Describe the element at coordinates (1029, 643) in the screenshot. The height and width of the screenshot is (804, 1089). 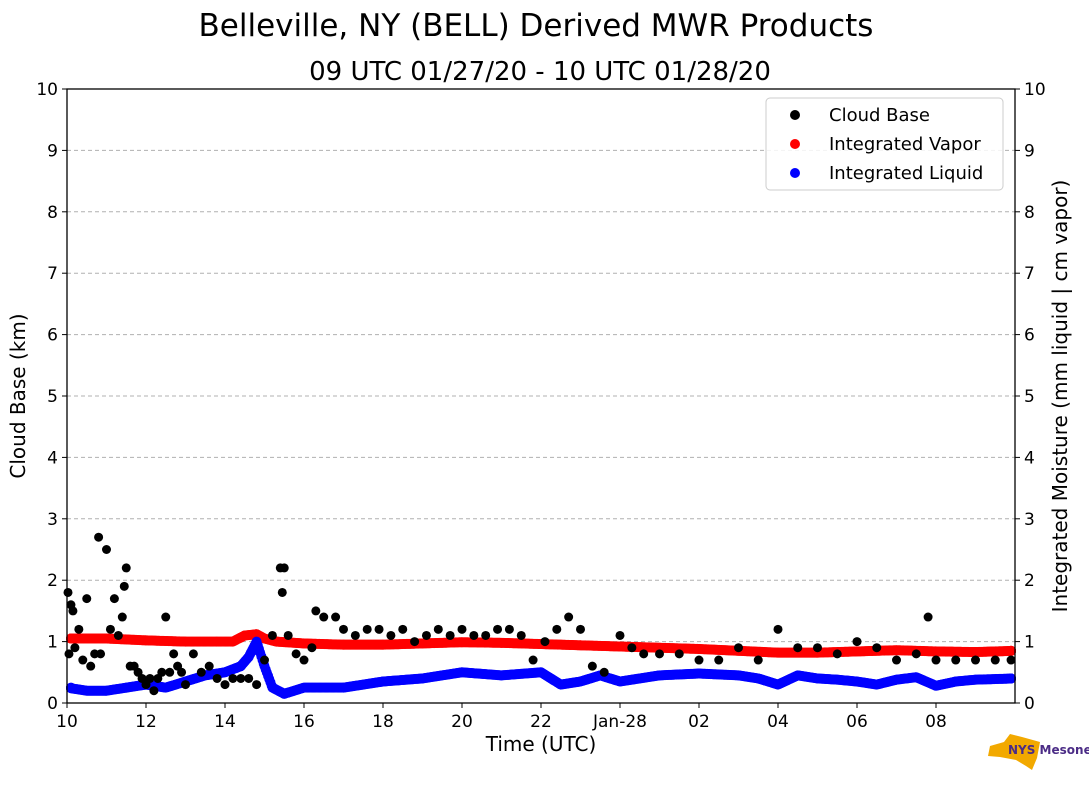
I see `y2-tick-label: 1` at that location.